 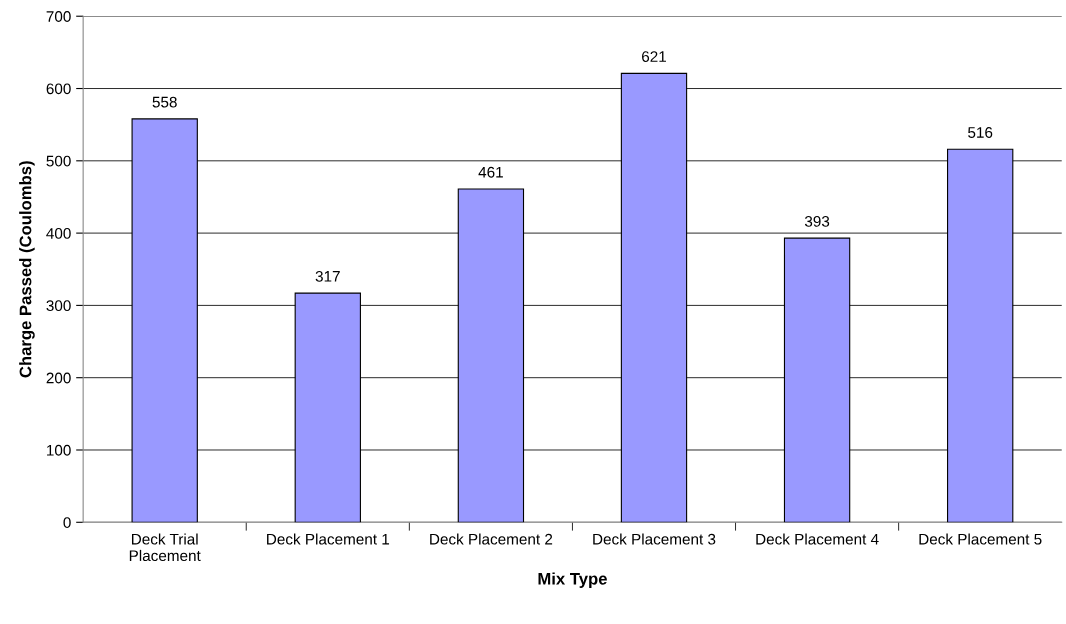 I want to click on data-label: 317, so click(x=327, y=276).